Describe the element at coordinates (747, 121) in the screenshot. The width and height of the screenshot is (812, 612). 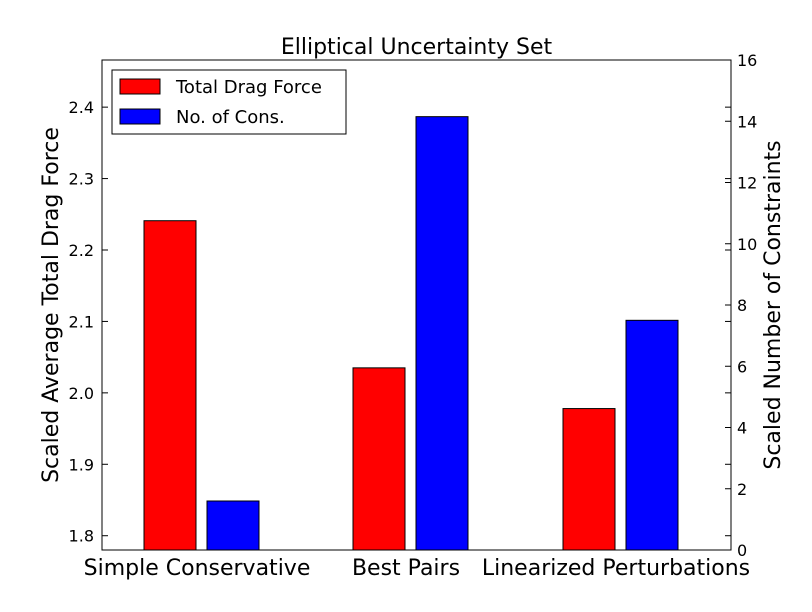
I see `right-tick-label: 14` at that location.